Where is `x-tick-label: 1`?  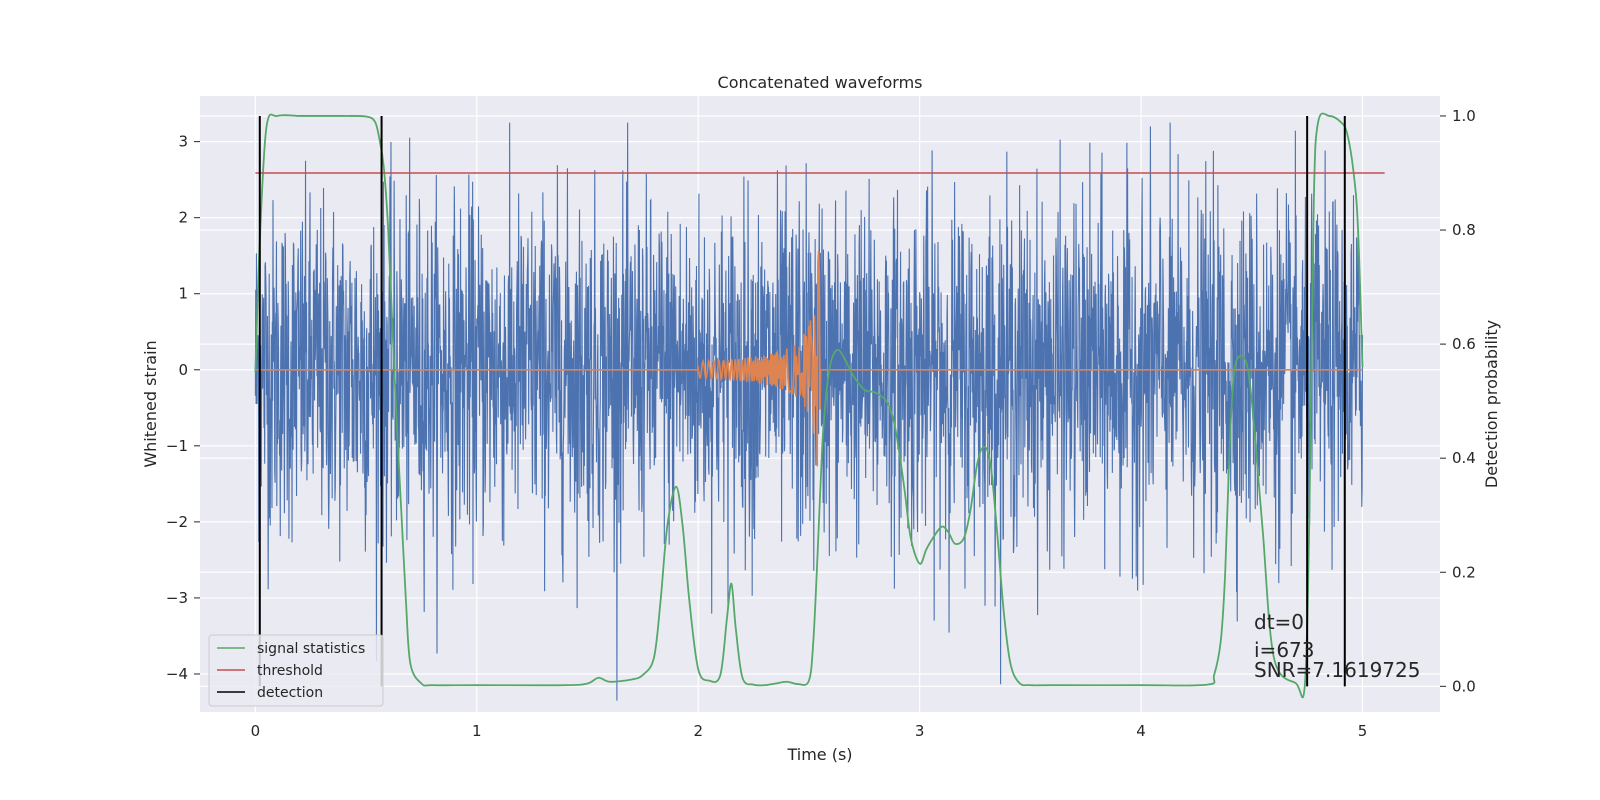 x-tick-label: 1 is located at coordinates (477, 731).